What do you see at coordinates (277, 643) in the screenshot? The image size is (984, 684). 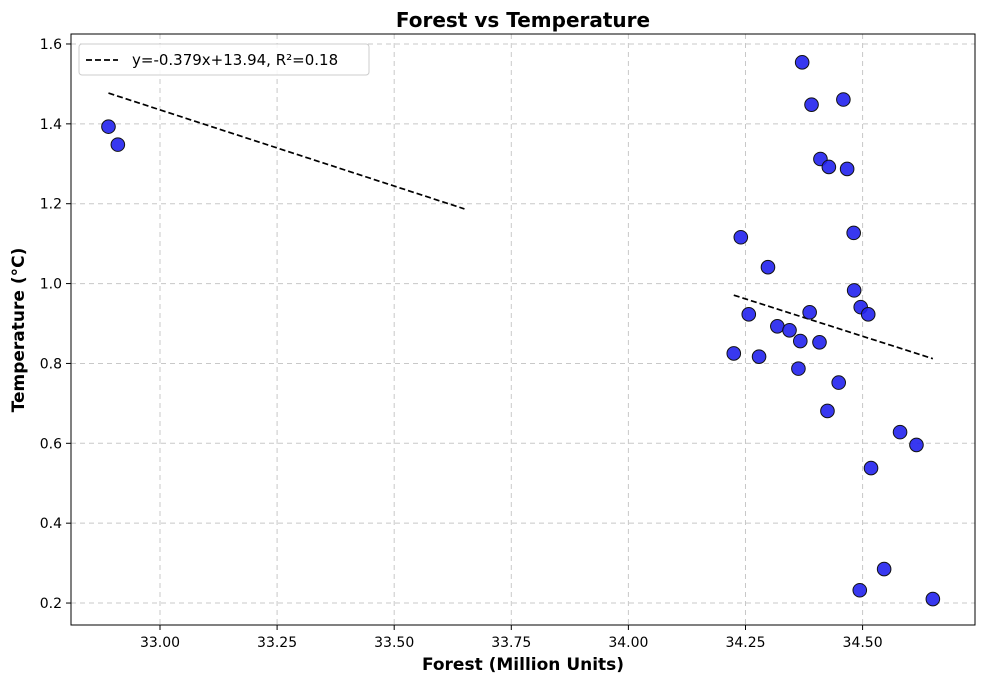 I see `x-tick-label: 33.25` at bounding box center [277, 643].